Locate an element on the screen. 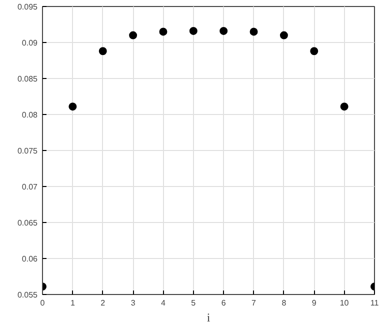  x-tick-label: 8 is located at coordinates (284, 303).